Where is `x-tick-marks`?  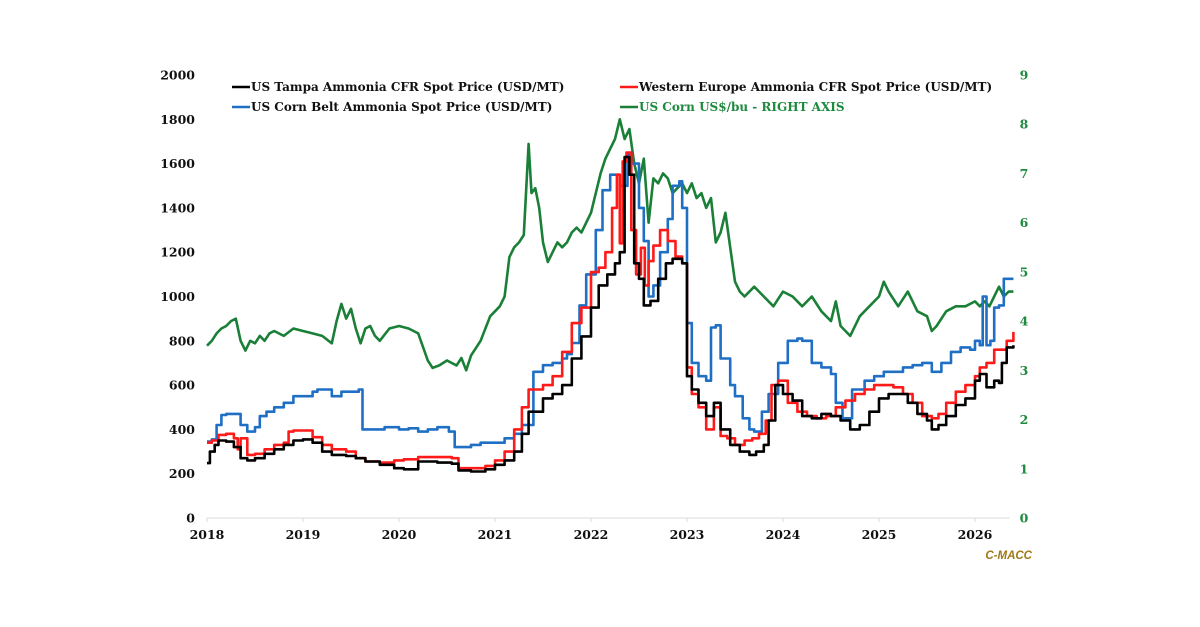
x-tick-marks is located at coordinates (591, 520).